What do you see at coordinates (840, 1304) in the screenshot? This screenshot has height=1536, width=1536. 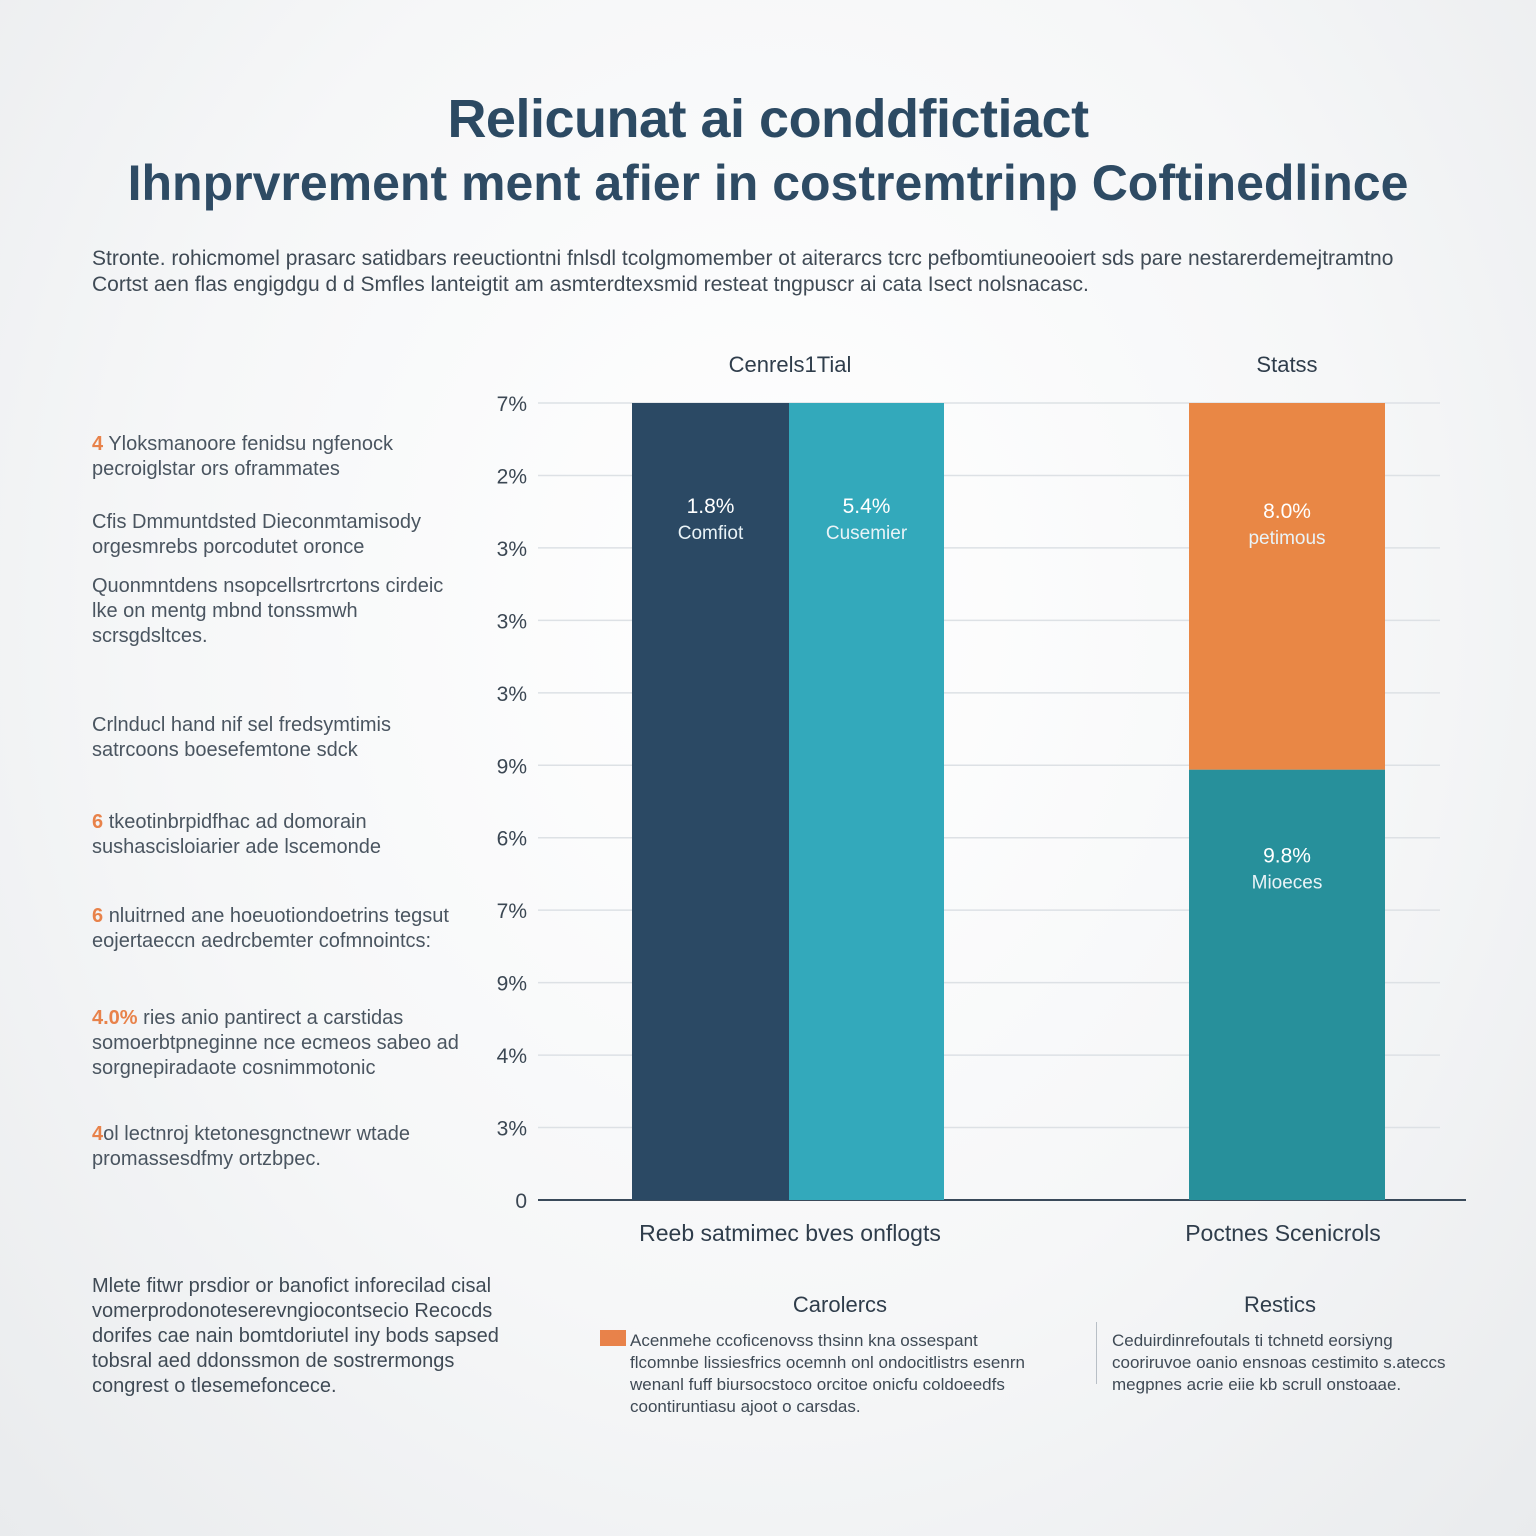 I see `footer-middle-heading: Carolercs` at bounding box center [840, 1304].